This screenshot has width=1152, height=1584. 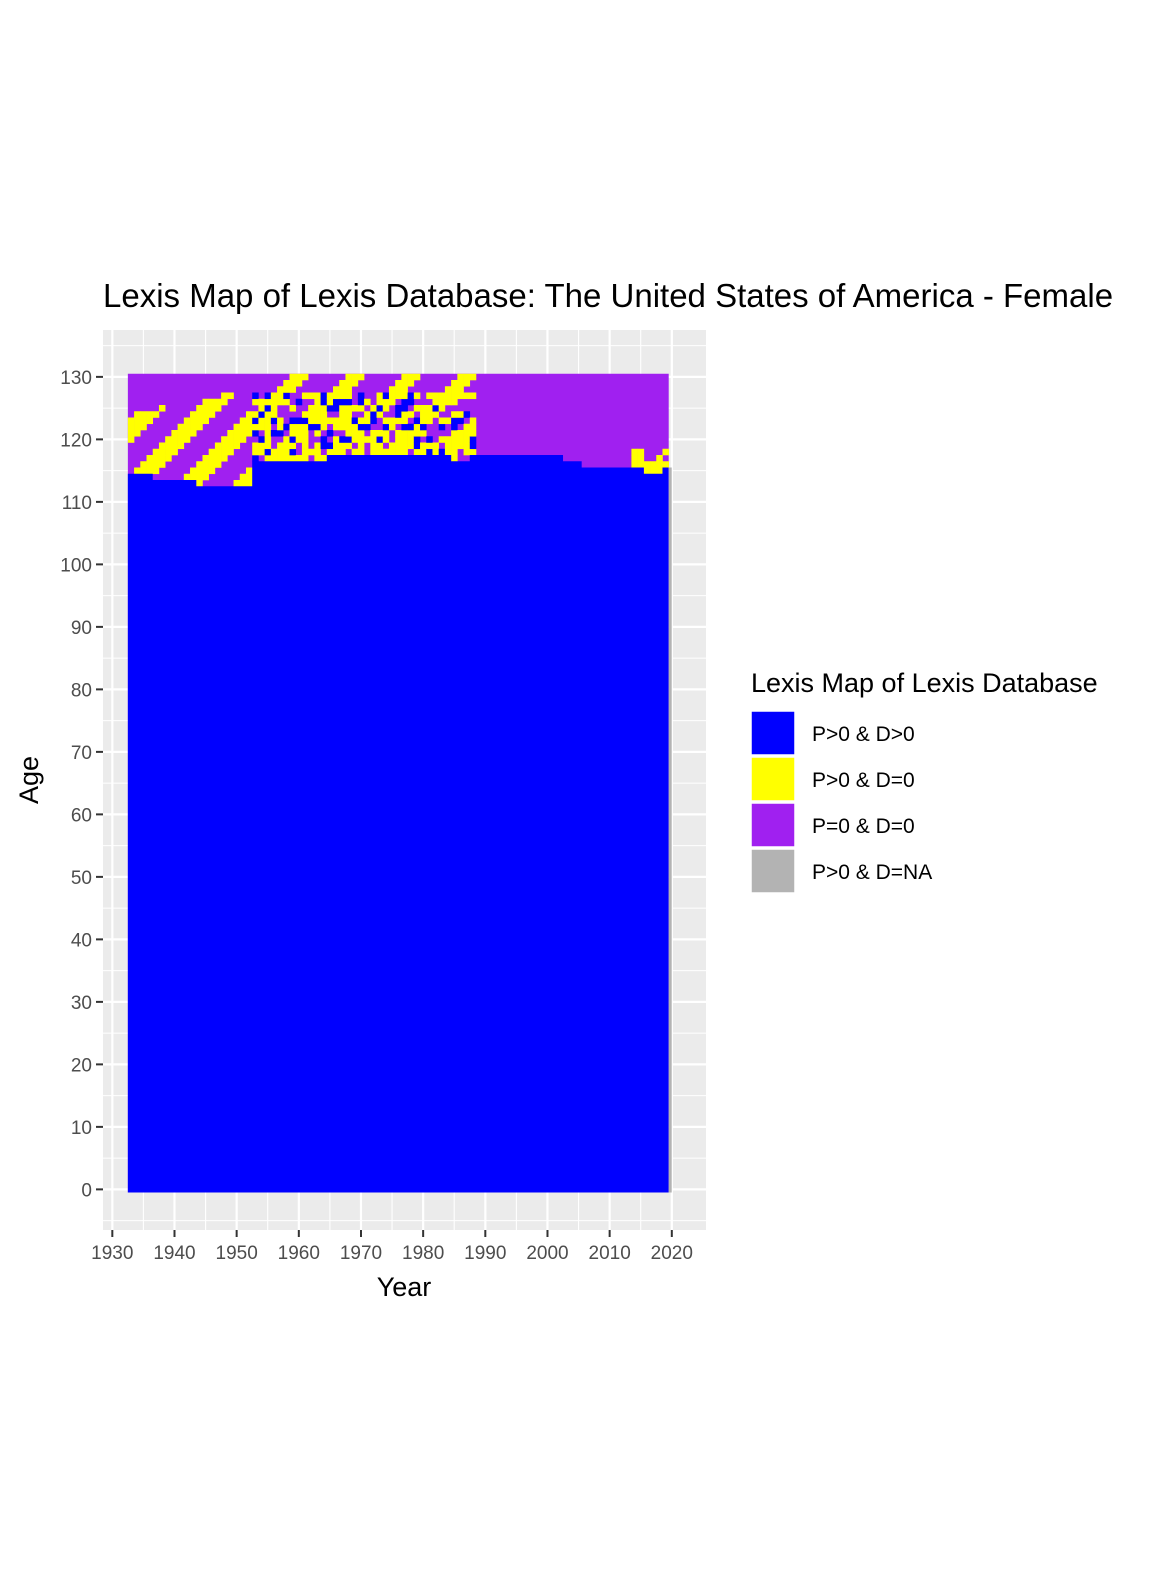 What do you see at coordinates (81, 1065) in the screenshot?
I see `y-tick-label: 20` at bounding box center [81, 1065].